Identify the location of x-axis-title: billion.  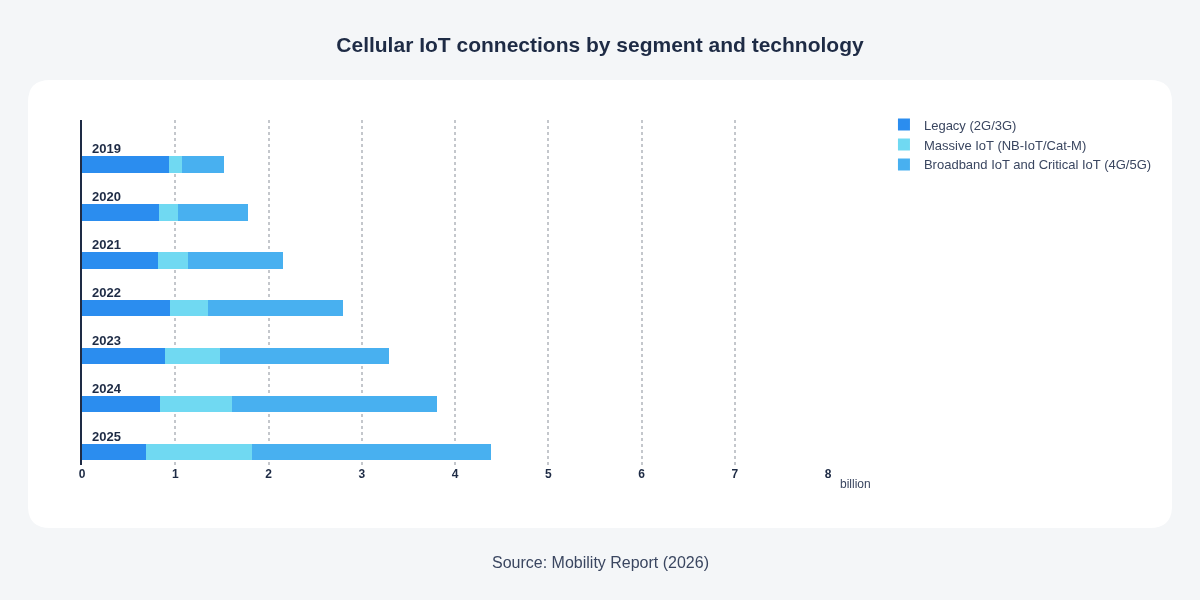
(855, 484).